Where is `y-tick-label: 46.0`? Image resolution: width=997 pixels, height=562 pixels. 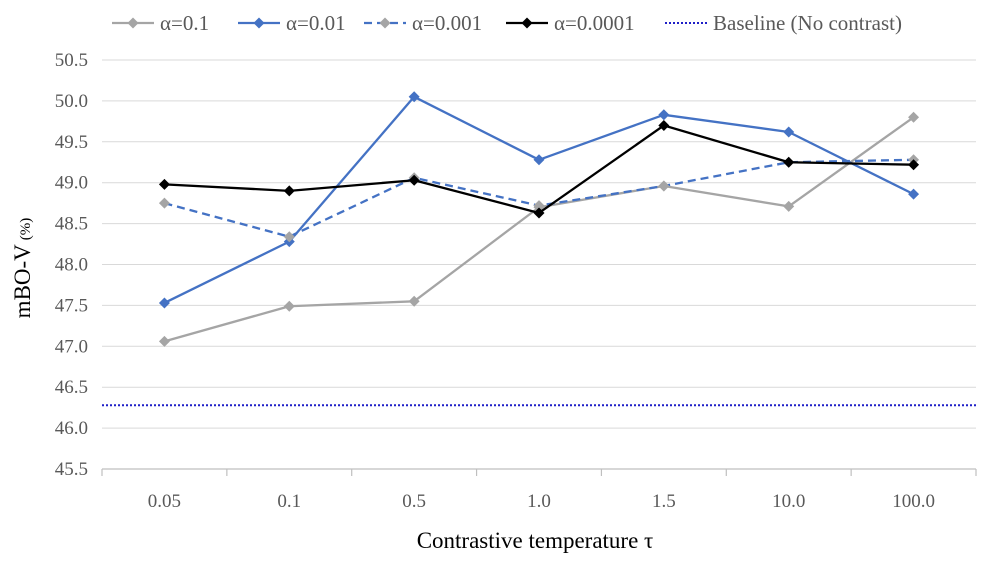
y-tick-label: 46.0 is located at coordinates (71, 428).